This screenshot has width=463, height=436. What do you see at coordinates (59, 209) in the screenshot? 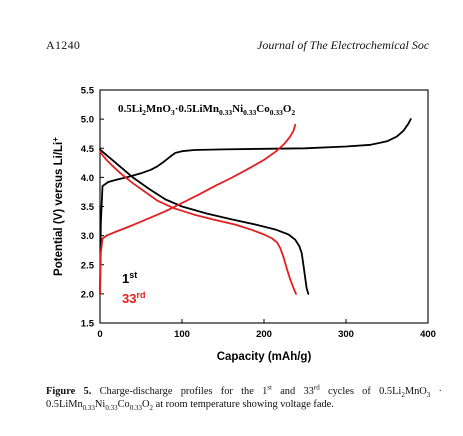
I see `y-axis-label-text: Potential (V) versus Li/Li` at bounding box center [59, 209].